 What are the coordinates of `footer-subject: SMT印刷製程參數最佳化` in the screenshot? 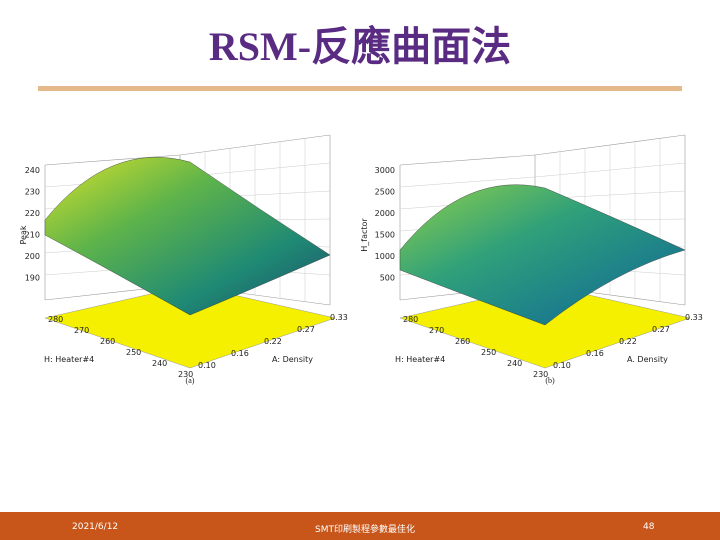 It's located at (365, 530).